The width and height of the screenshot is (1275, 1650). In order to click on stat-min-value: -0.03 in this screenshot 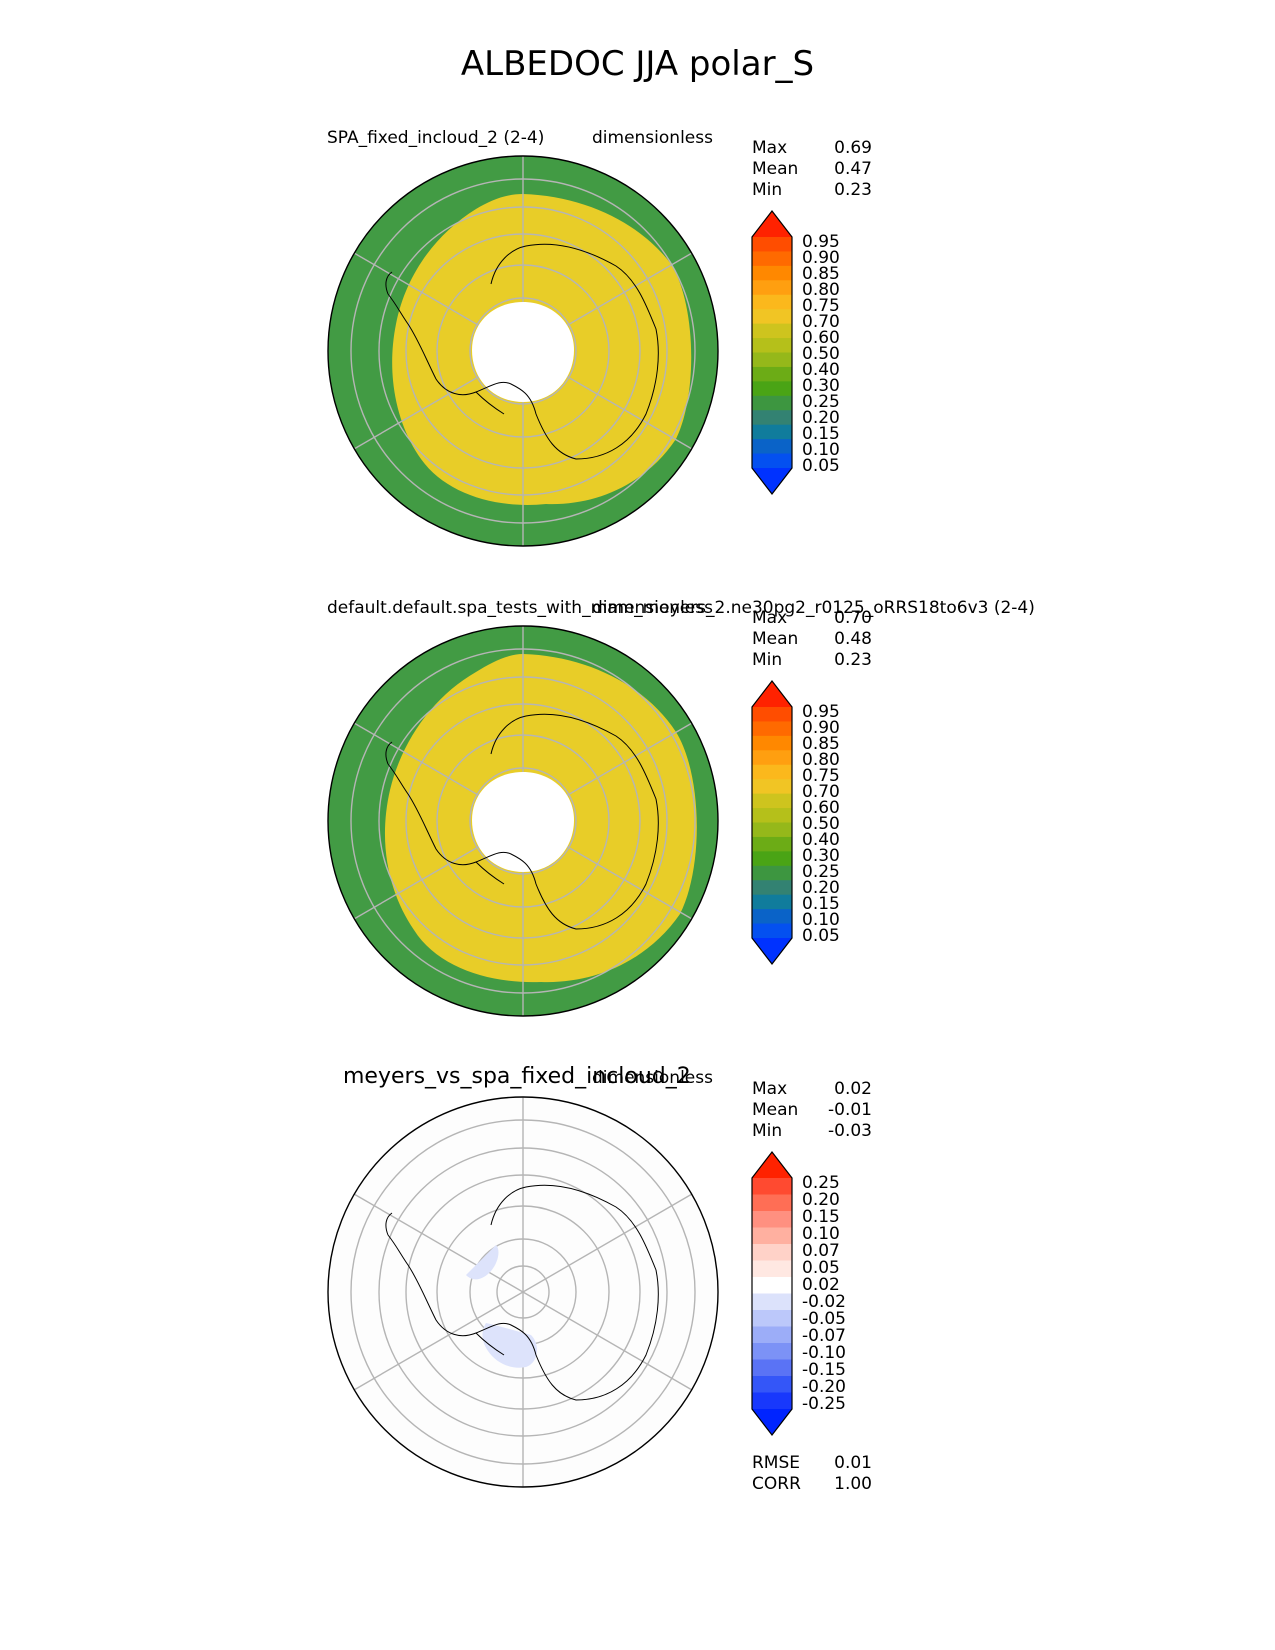, I will do `click(850, 1131)`.